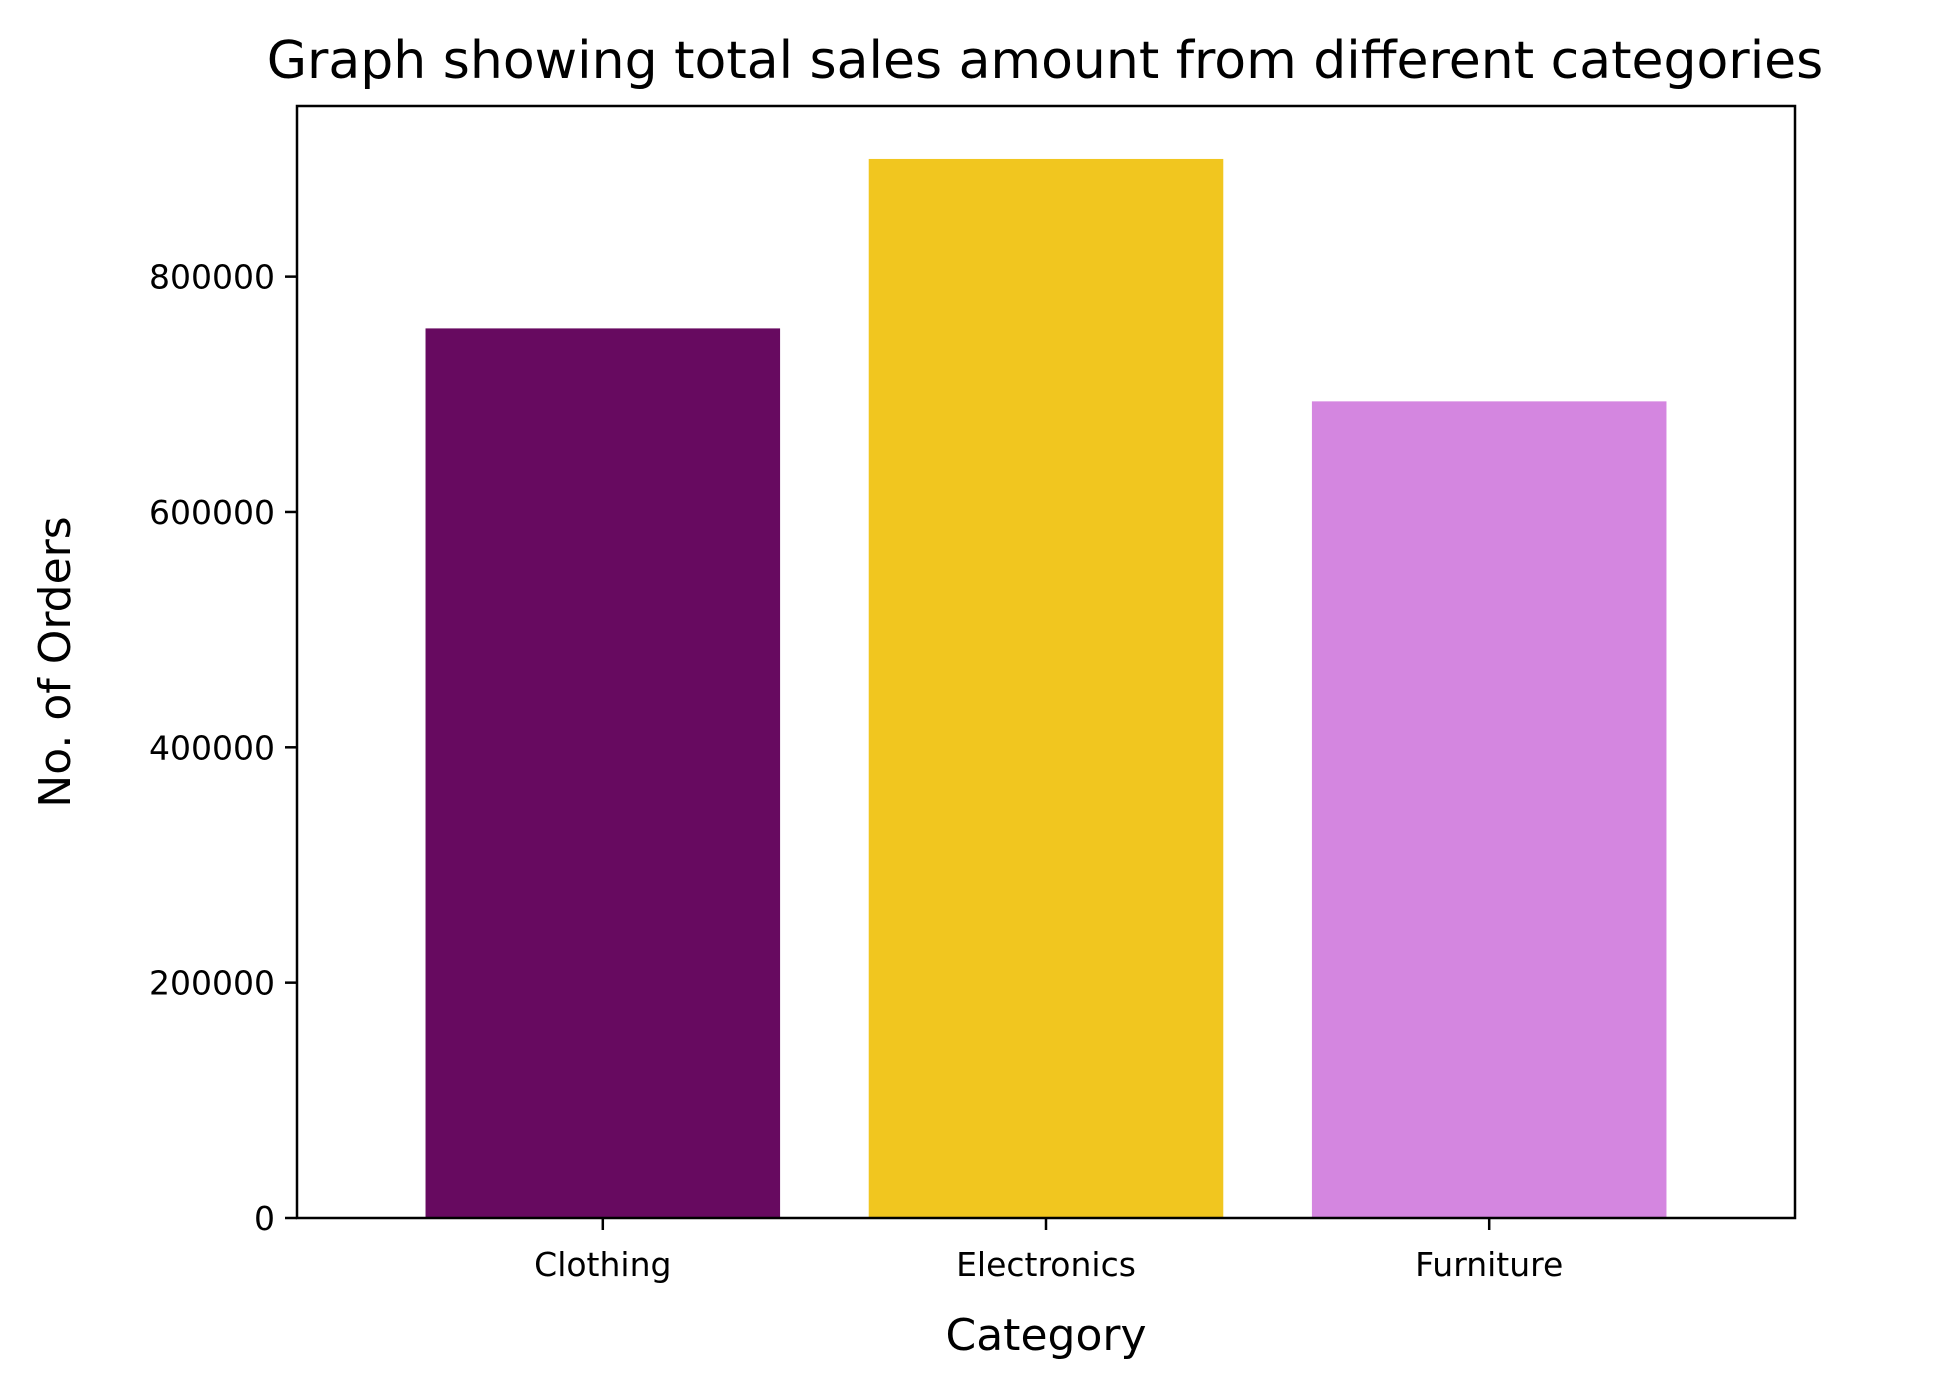  What do you see at coordinates (602, 1264) in the screenshot?
I see `x-tick-label: Clothing` at bounding box center [602, 1264].